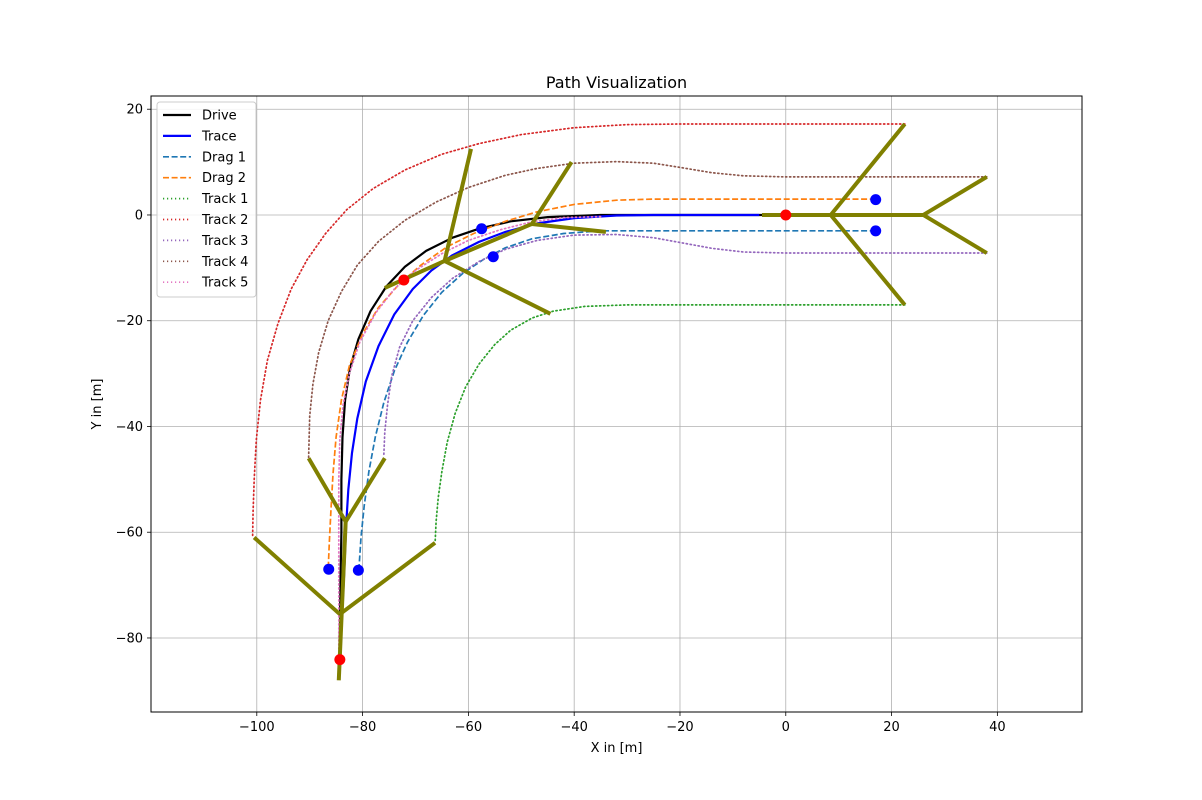 The height and width of the screenshot is (800, 1202). What do you see at coordinates (617, 748) in the screenshot?
I see `x-axis-title: X in [m]` at bounding box center [617, 748].